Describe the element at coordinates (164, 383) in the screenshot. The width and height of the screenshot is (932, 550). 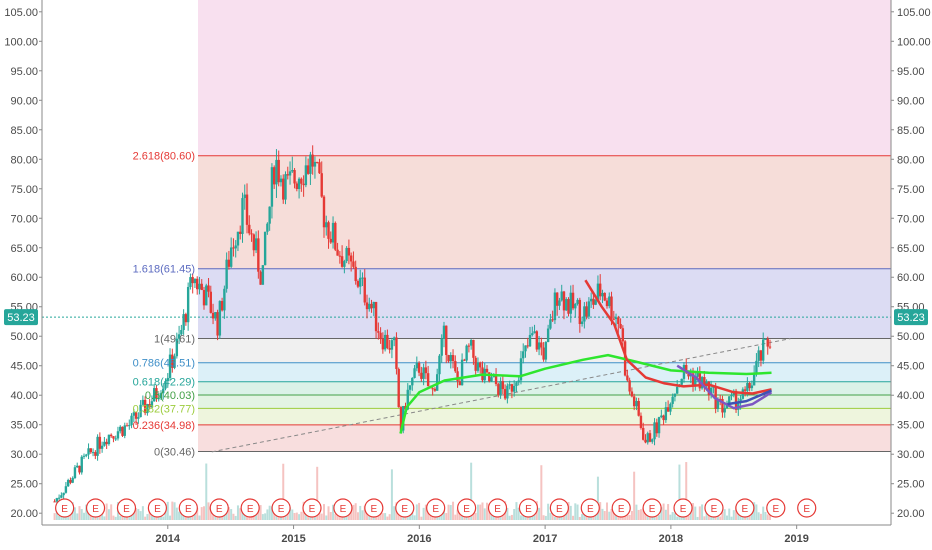
I see `fib-level-label: 0.618(42.29)` at that location.